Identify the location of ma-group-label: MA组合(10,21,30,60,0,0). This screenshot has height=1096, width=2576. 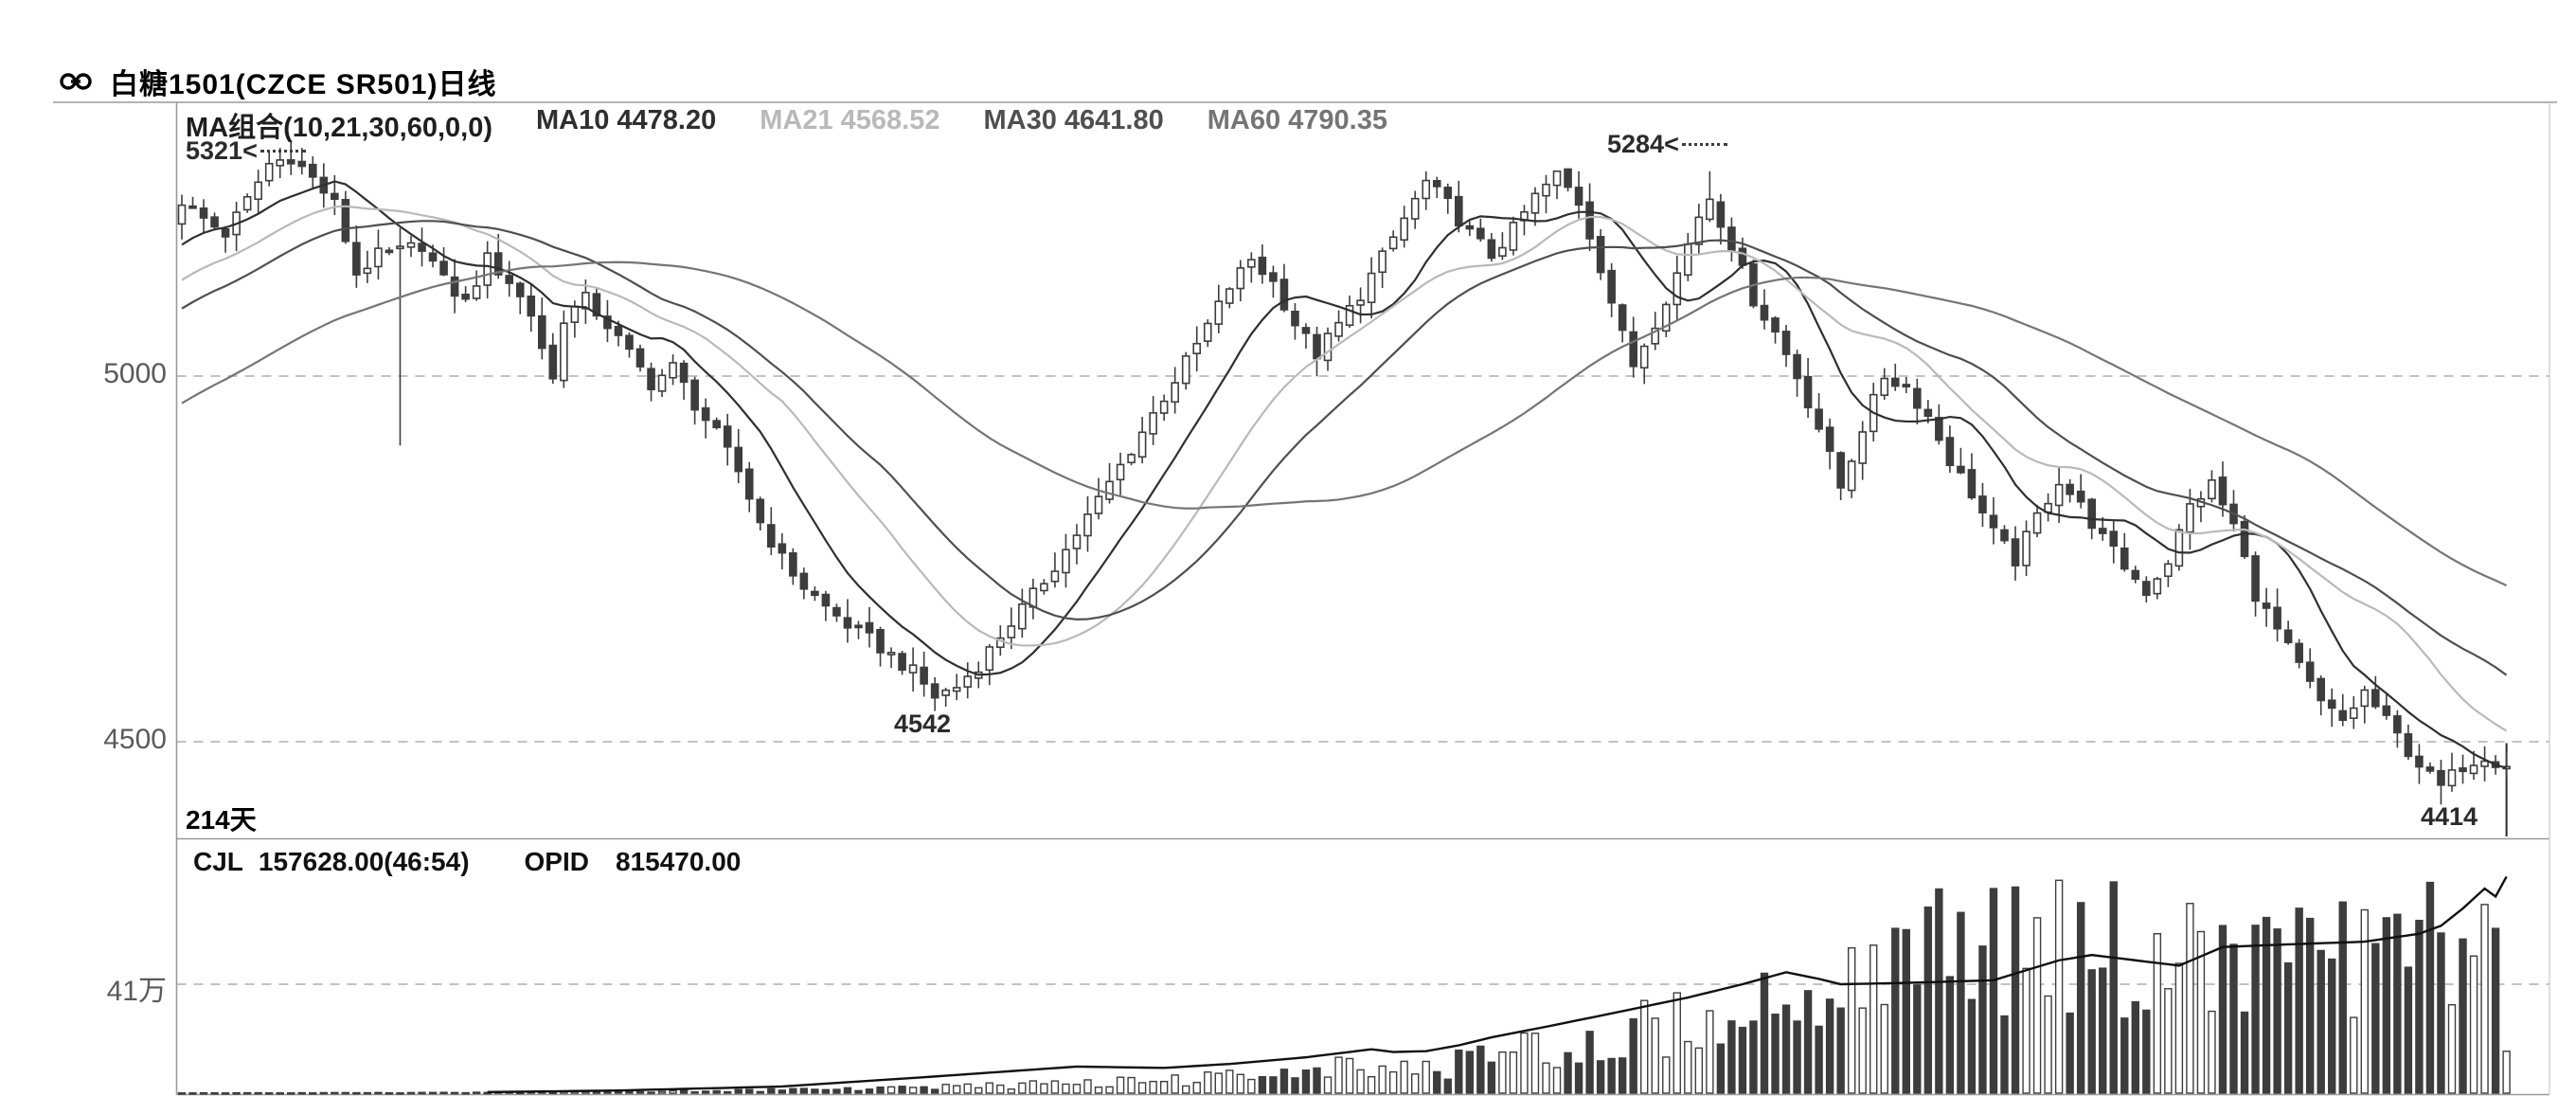
(339, 128).